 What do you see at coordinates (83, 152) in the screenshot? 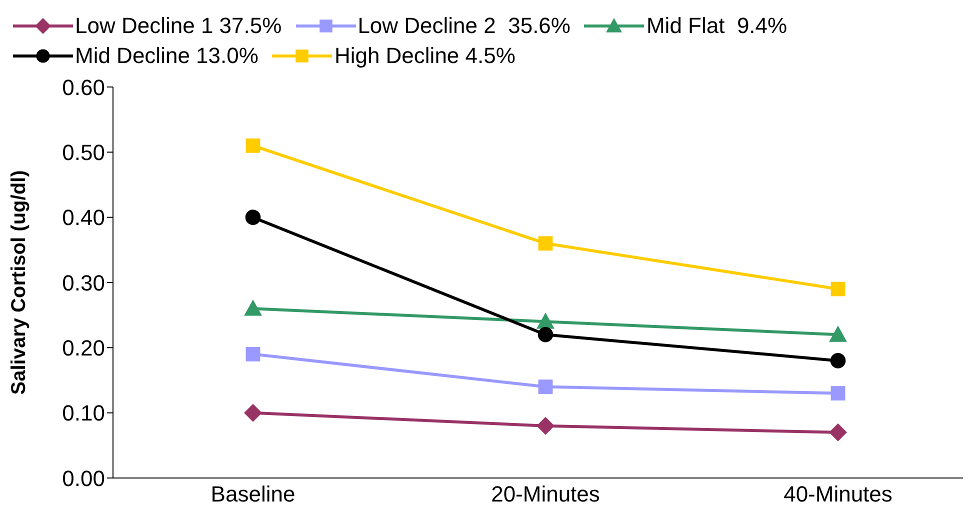
I see `y-tick-label: 0.50` at bounding box center [83, 152].